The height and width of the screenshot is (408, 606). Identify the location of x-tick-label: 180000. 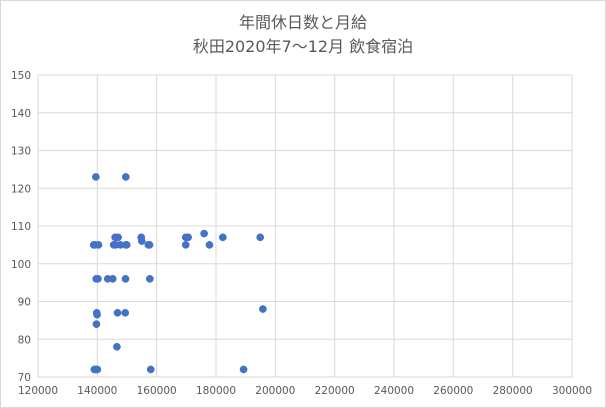
(216, 391).